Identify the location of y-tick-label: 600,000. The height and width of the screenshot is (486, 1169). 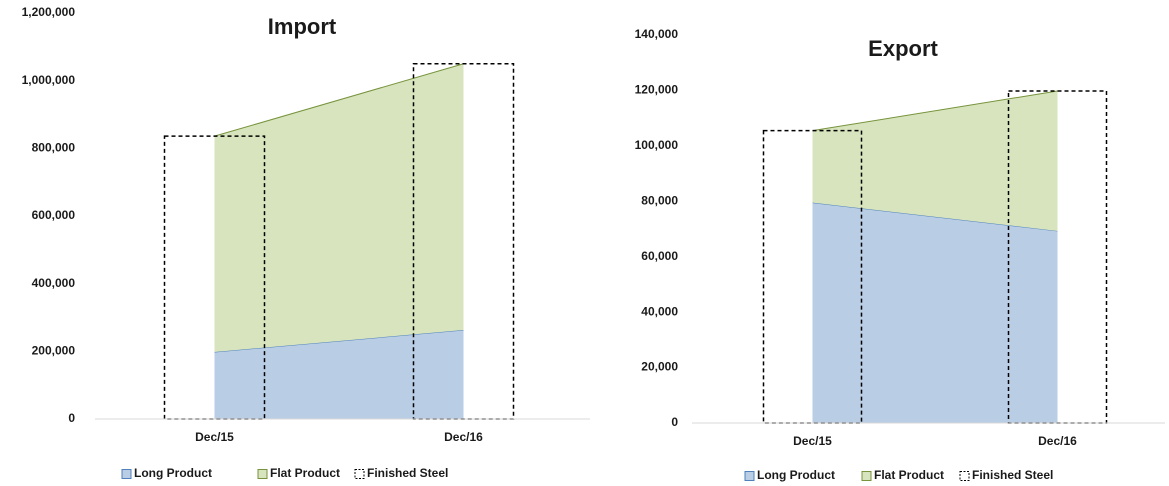
(54, 215).